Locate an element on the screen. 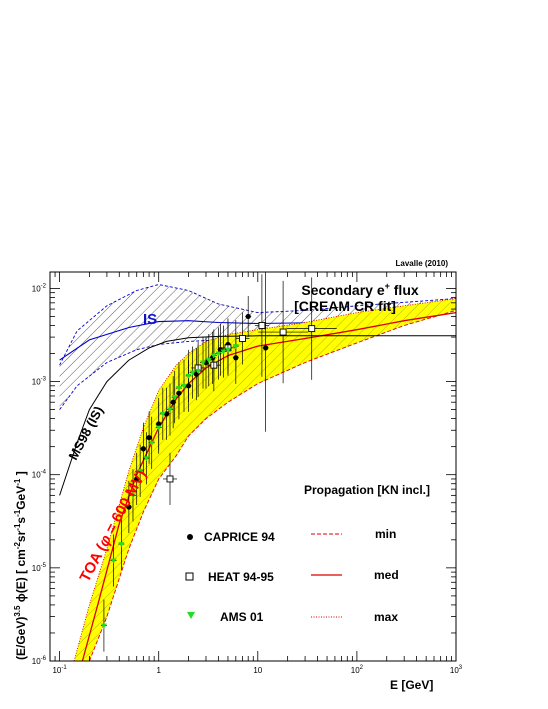 This screenshot has width=548, height=709. x-tick-label: 10³ is located at coordinates (456, 670).